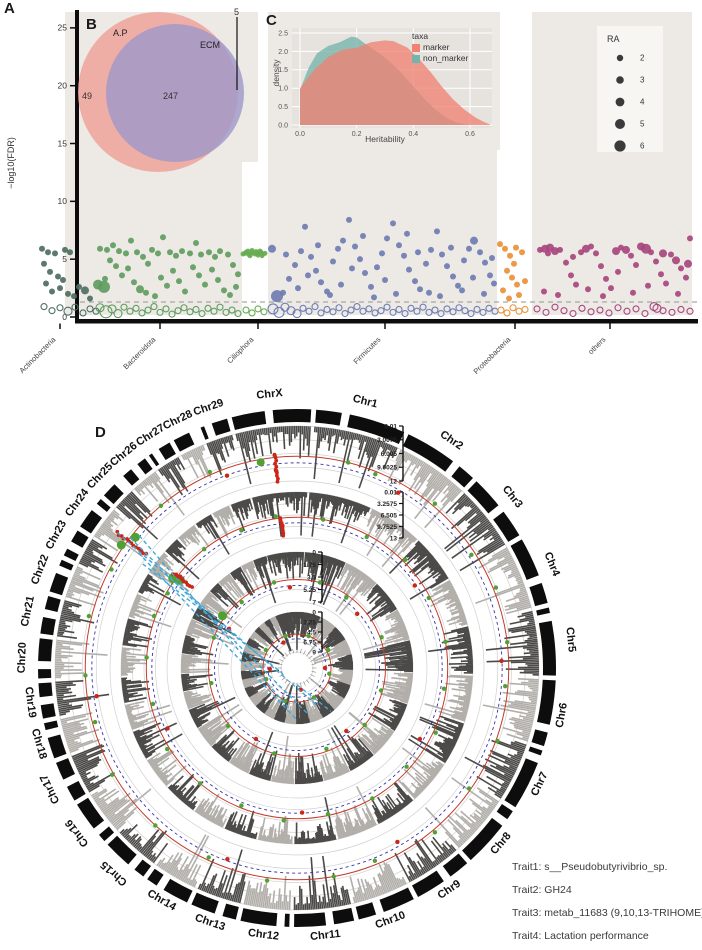  What do you see at coordinates (394, 481) in the screenshot?
I see `track-axis-label: 12` at bounding box center [394, 481].